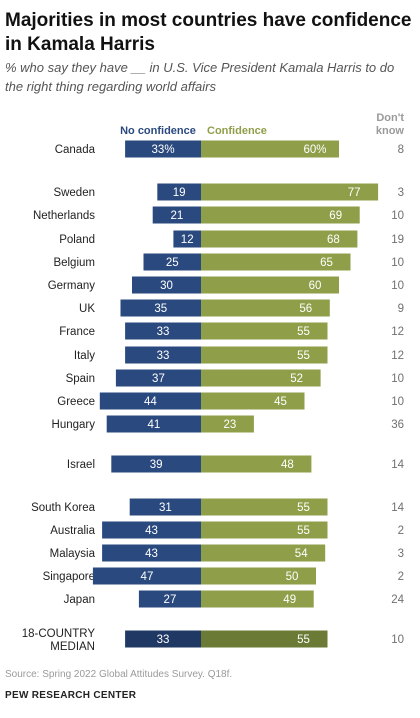 The height and width of the screenshot is (718, 420). What do you see at coordinates (292, 577) in the screenshot?
I see `value-confidence: 50` at bounding box center [292, 577].